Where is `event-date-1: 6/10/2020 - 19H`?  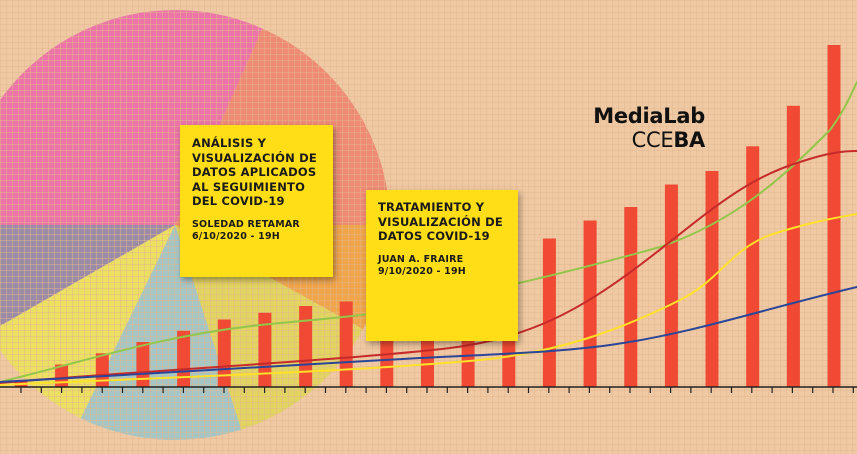 event-date-1: 6/10/2020 - 19H is located at coordinates (236, 236).